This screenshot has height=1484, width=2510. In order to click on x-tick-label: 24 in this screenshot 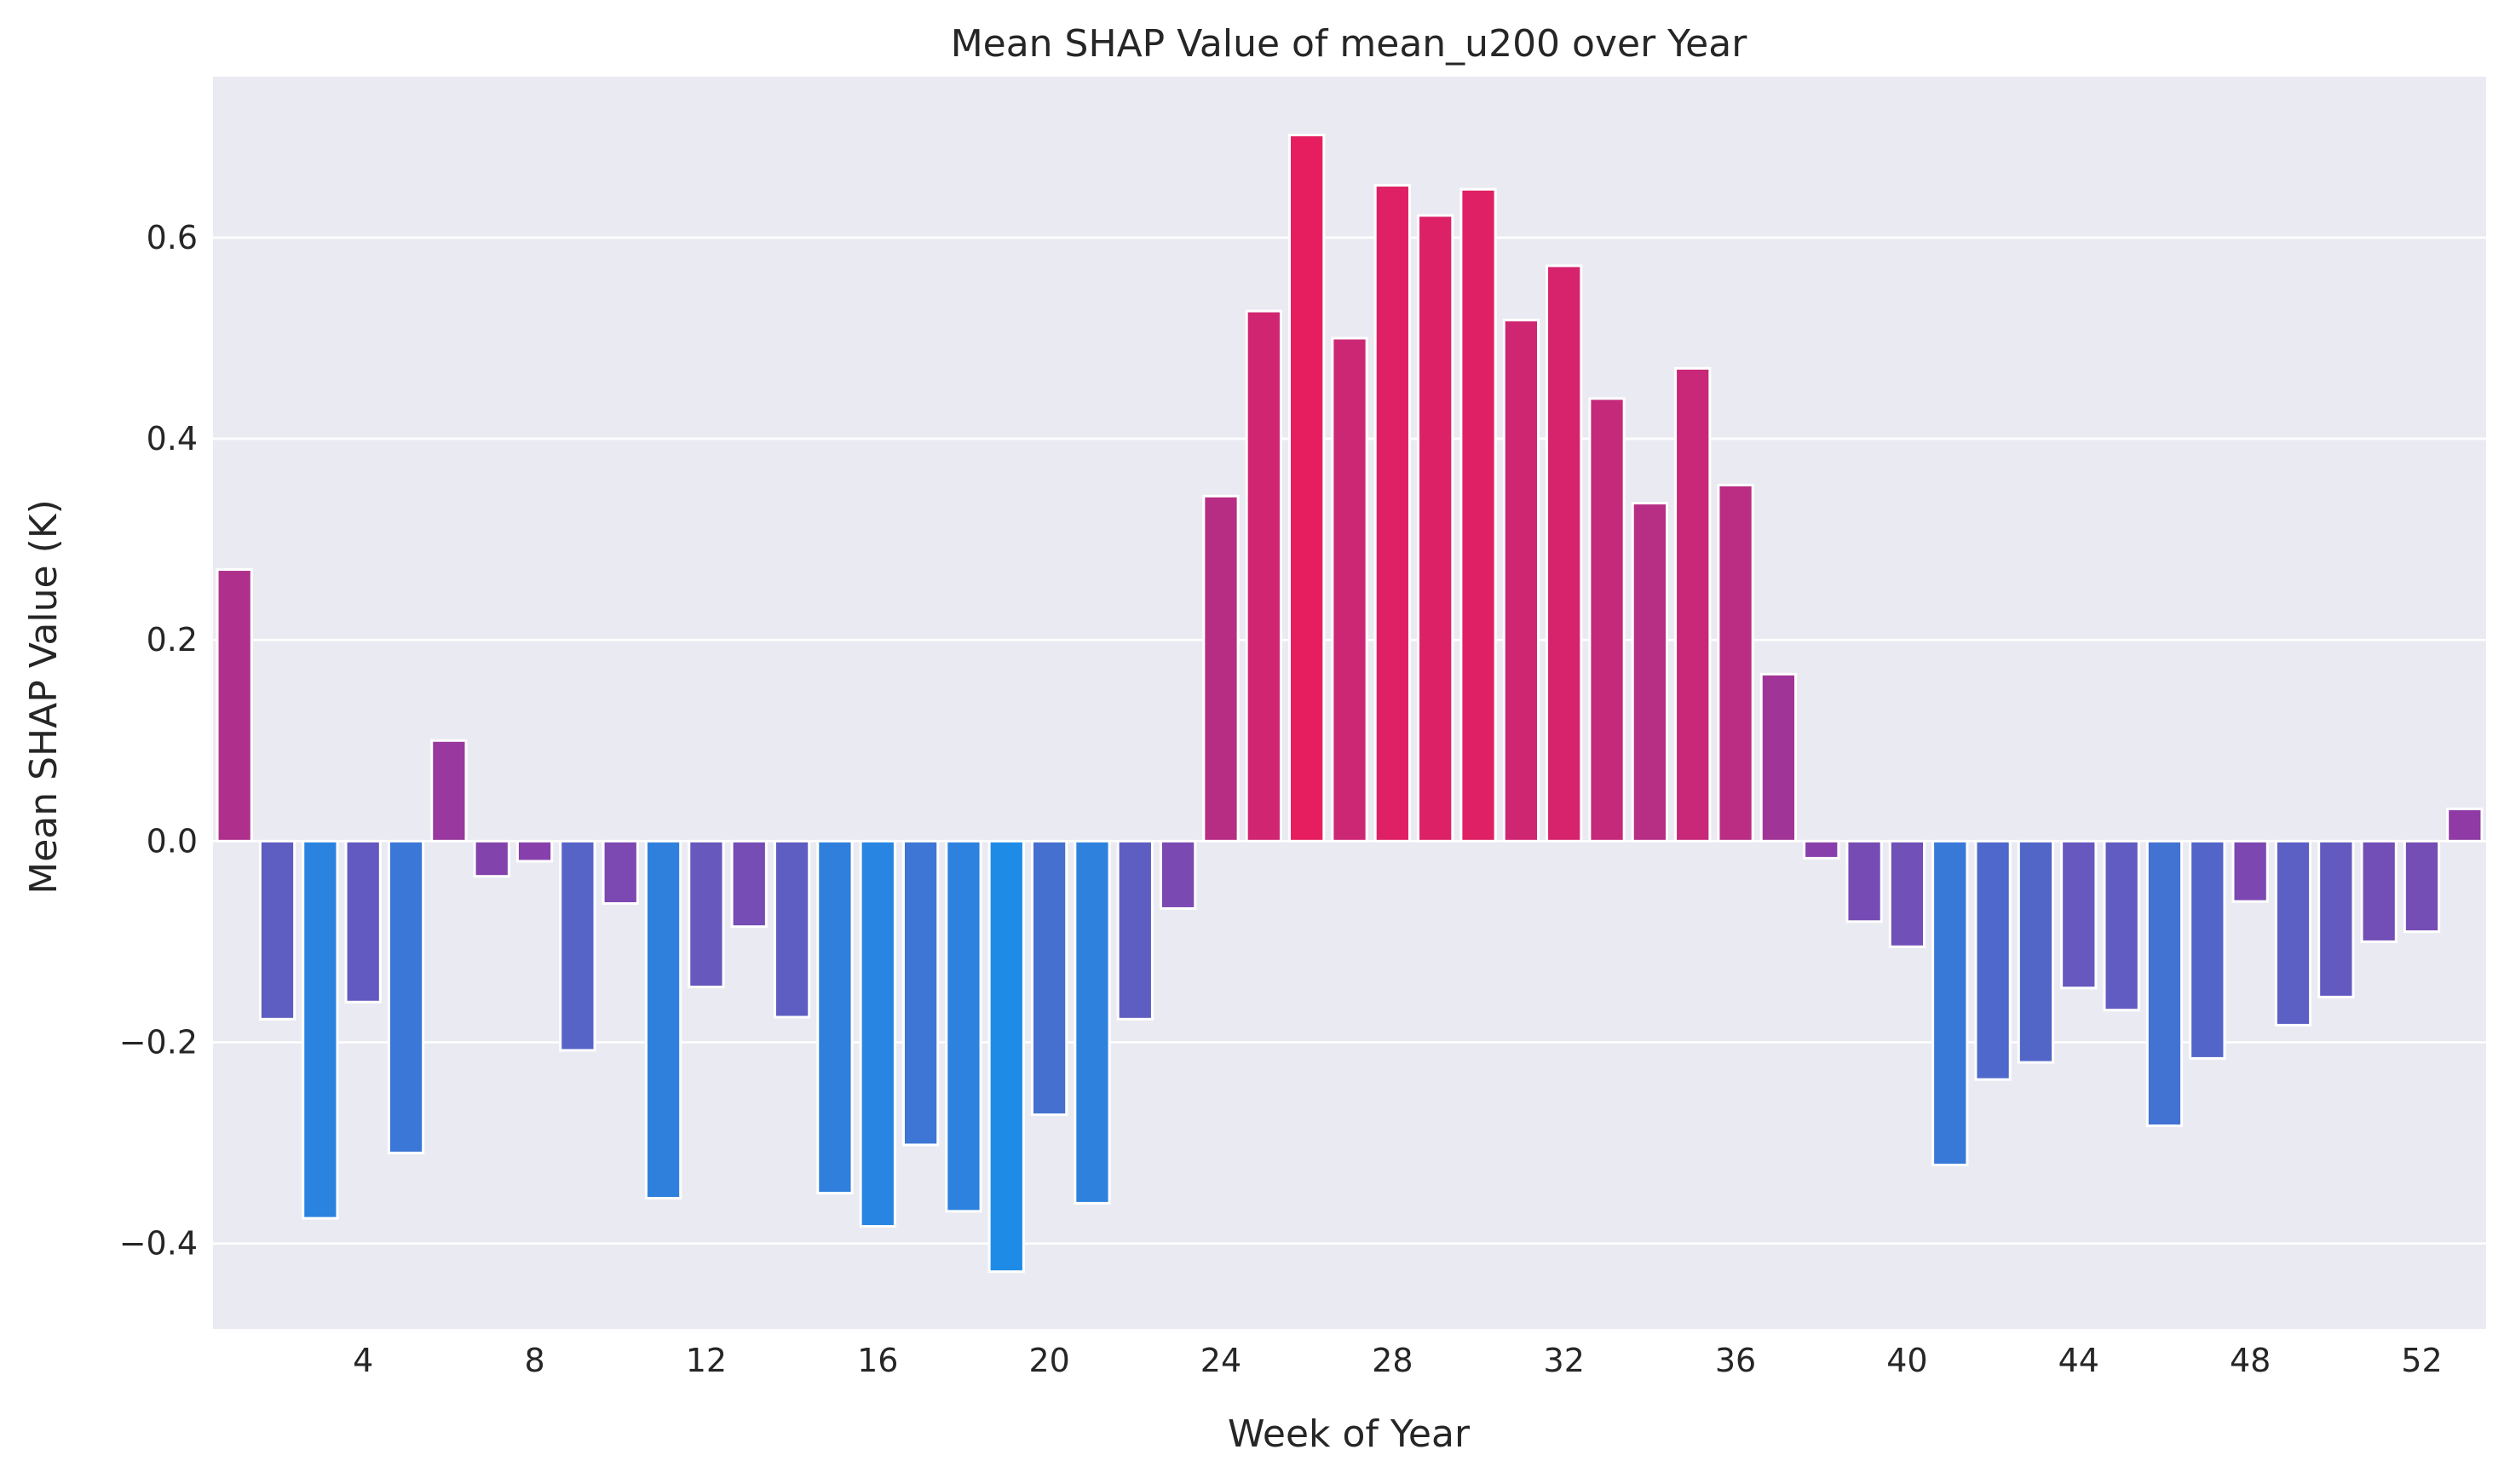, I will do `click(1220, 1360)`.